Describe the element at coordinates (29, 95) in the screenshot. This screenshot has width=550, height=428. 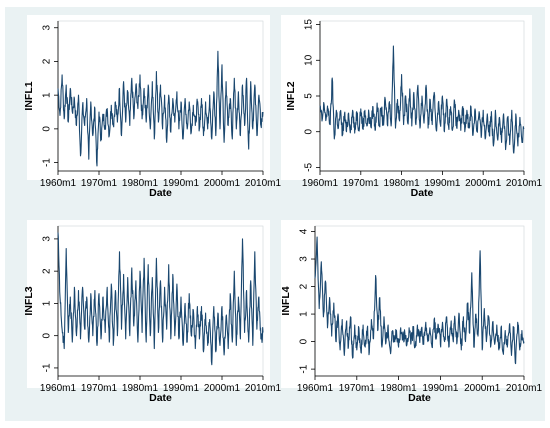
I see `y-axis-title: INFL1` at that location.